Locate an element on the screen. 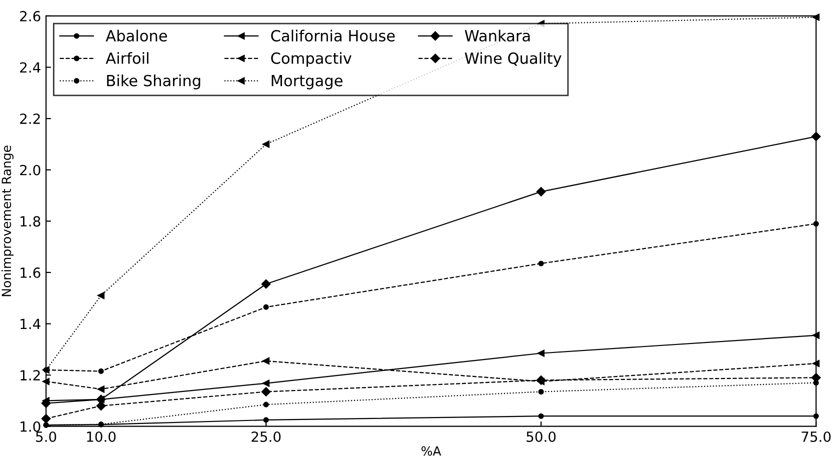 The height and width of the screenshot is (456, 837). y-tick-label: 1.4 is located at coordinates (30, 324).